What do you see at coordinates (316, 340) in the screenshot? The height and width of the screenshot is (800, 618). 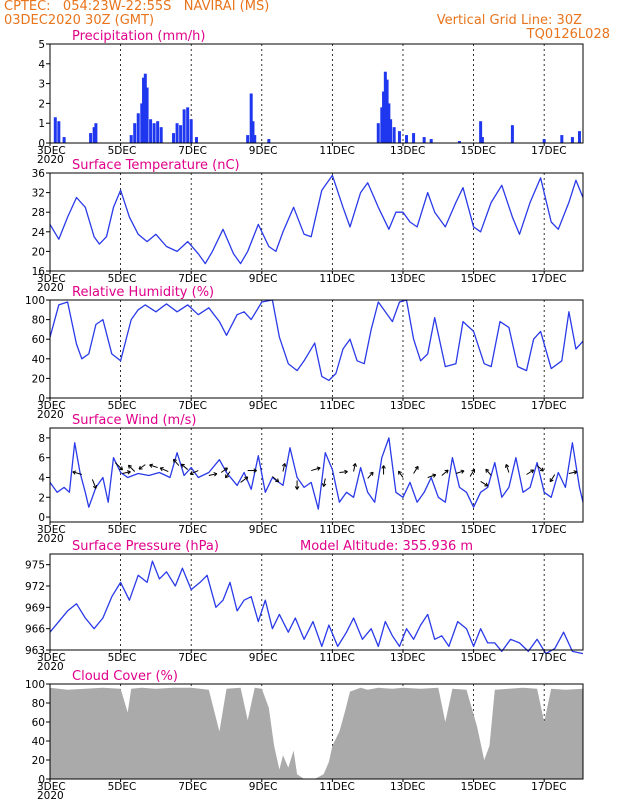 I see `rh-line` at bounding box center [316, 340].